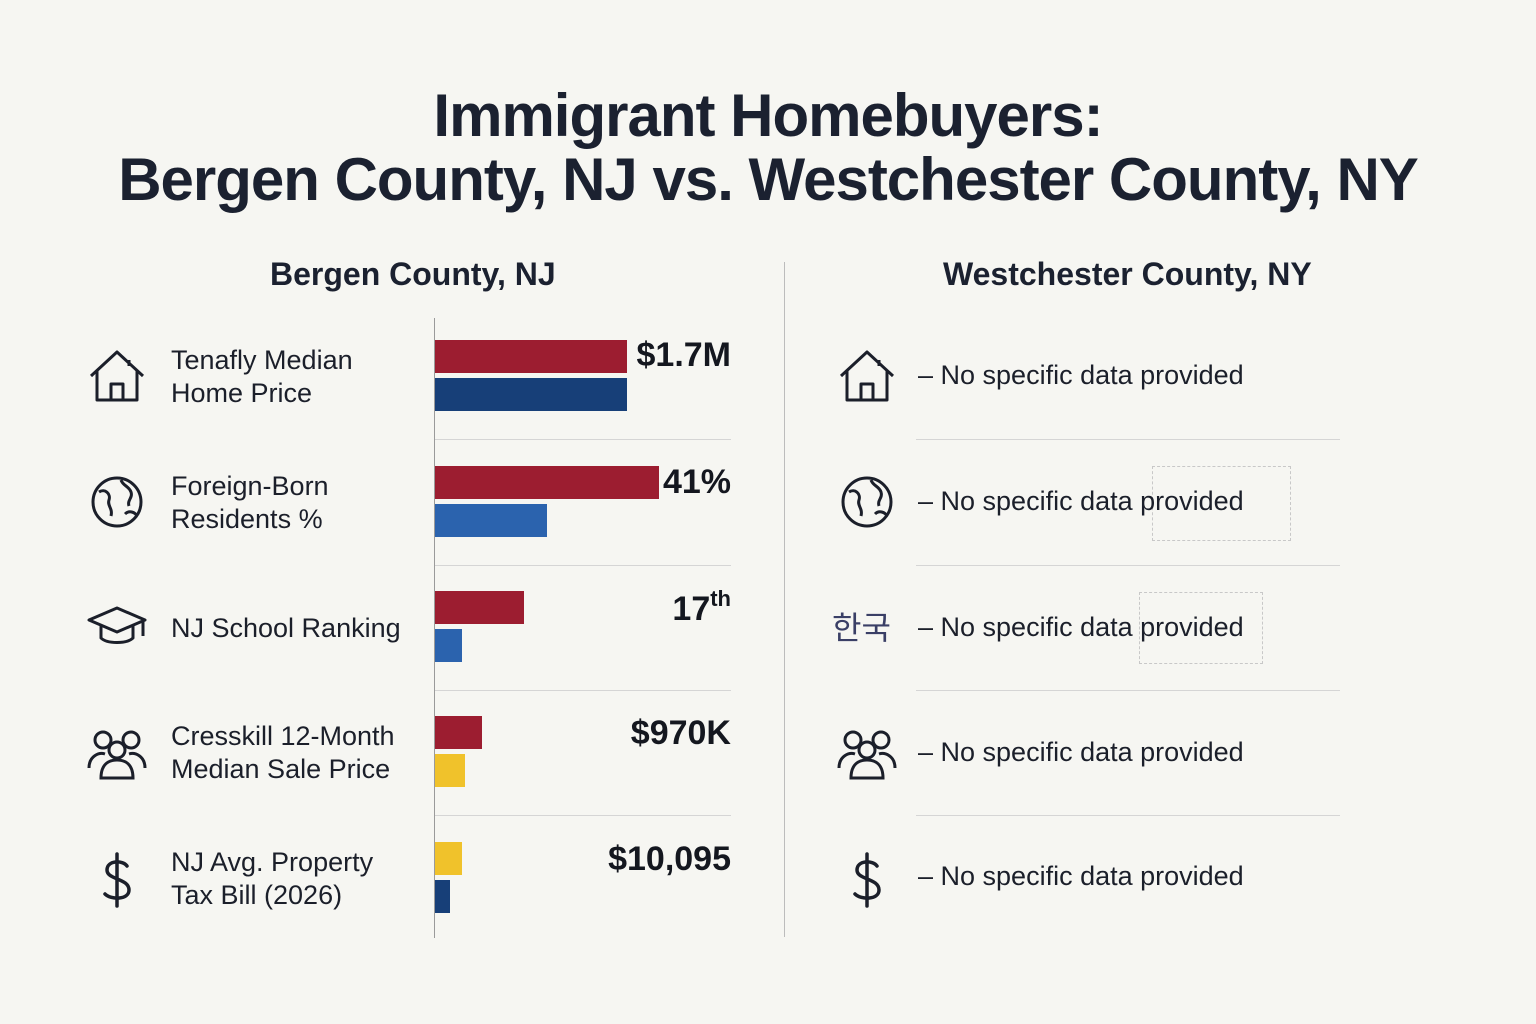 Image resolution: width=1536 pixels, height=1024 pixels. Describe the element at coordinates (768, 115) in the screenshot. I see `chart-title-line1: Immigrant Homebuyers:` at that location.